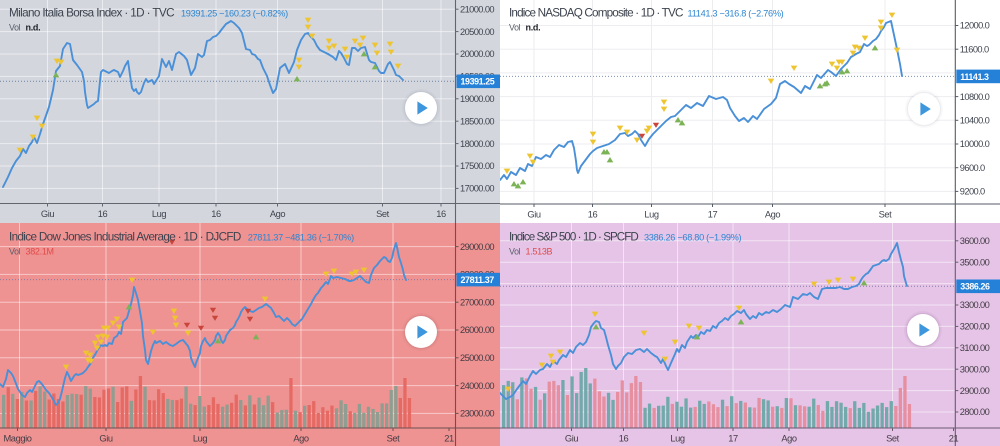 The height and width of the screenshot is (446, 1000). I want to click on svg-text: 20500.00, so click(477, 32).